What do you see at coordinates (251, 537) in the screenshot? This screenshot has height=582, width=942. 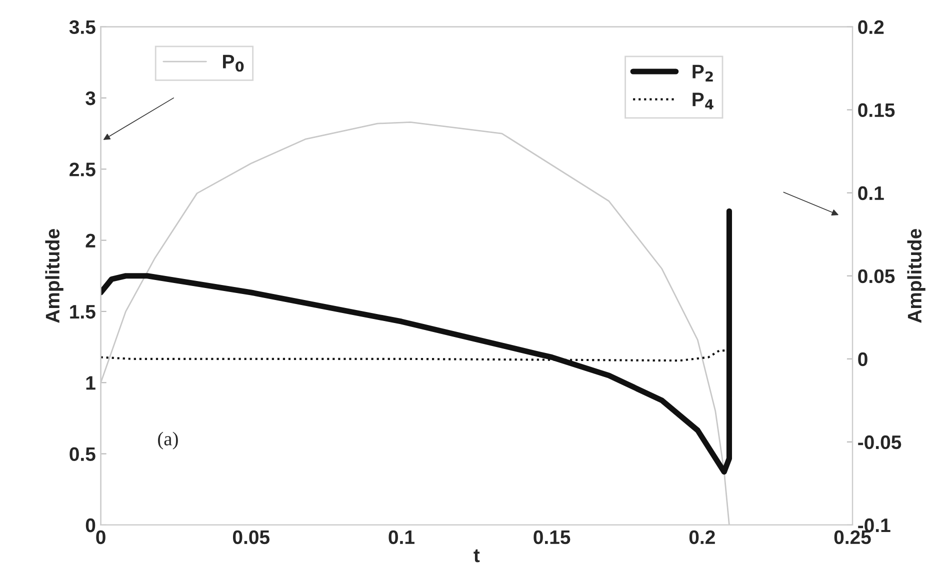 I see `x-tick-label: 0.05` at bounding box center [251, 537].